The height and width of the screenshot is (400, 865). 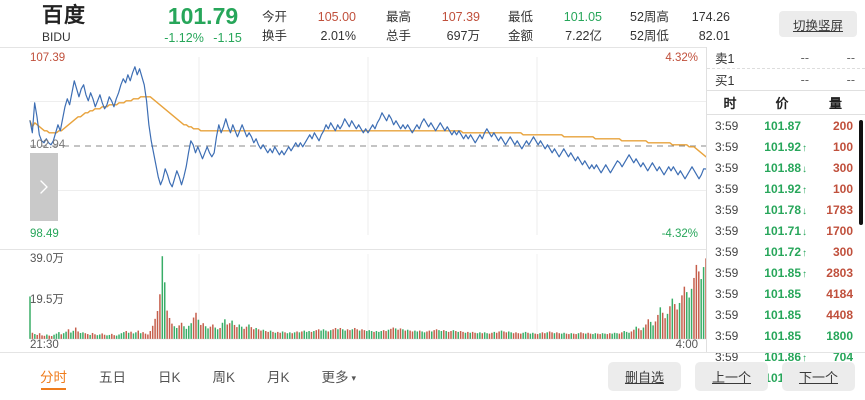 I want to click on trade-row: 3:59 101.71↓ 1700, so click(x=786, y=230).